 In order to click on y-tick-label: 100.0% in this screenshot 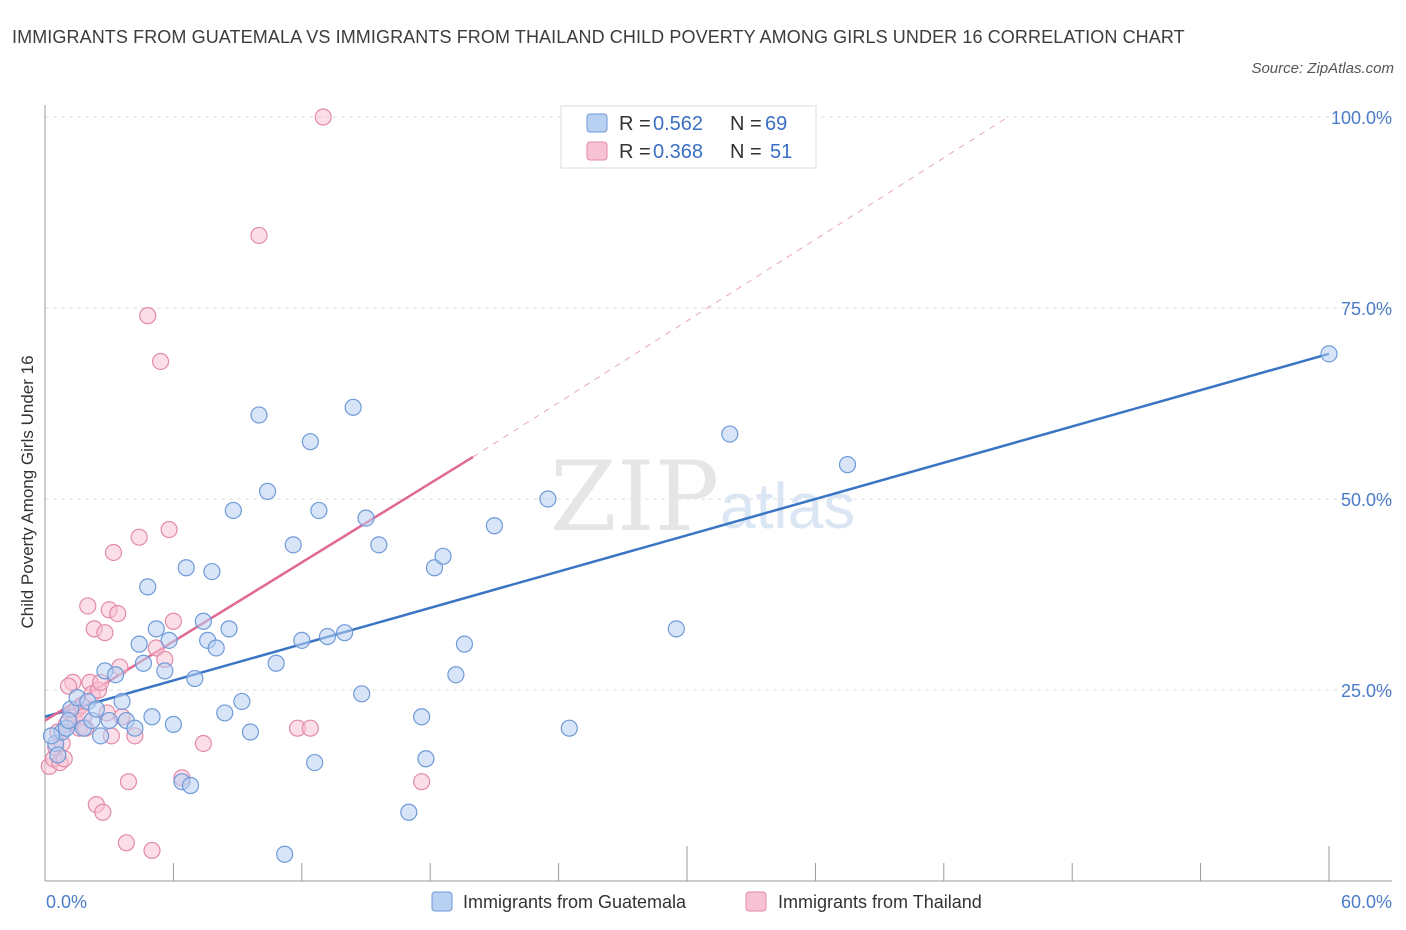, I will do `click(1361, 118)`.